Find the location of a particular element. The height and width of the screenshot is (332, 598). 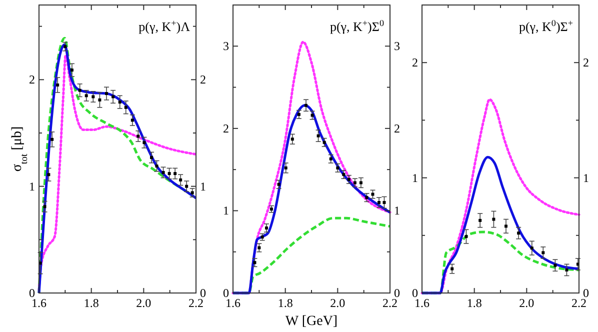

text: p(γ, K$^{0}$)Σ$^{+}$ is located at coordinates (545, 26).